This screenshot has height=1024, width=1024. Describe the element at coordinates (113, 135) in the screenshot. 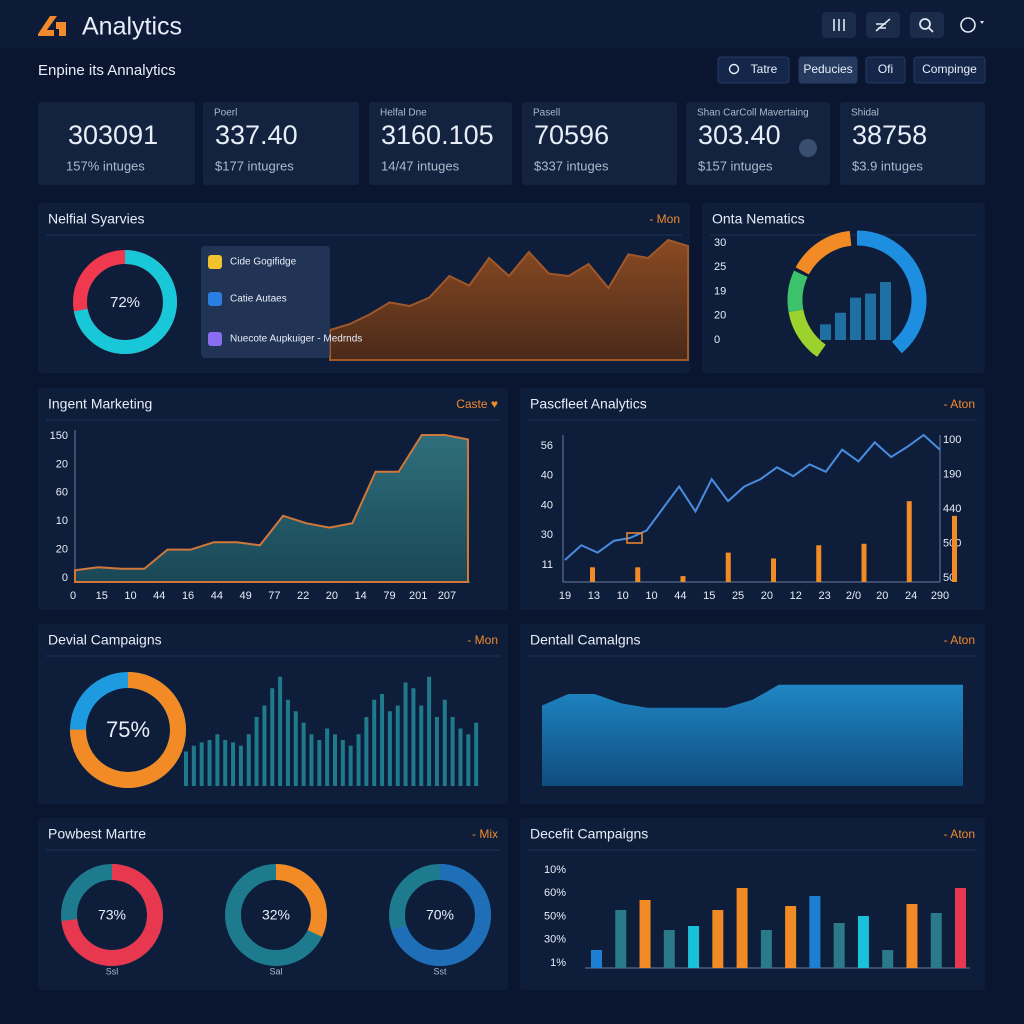

I see `kpi-value: 303091` at that location.